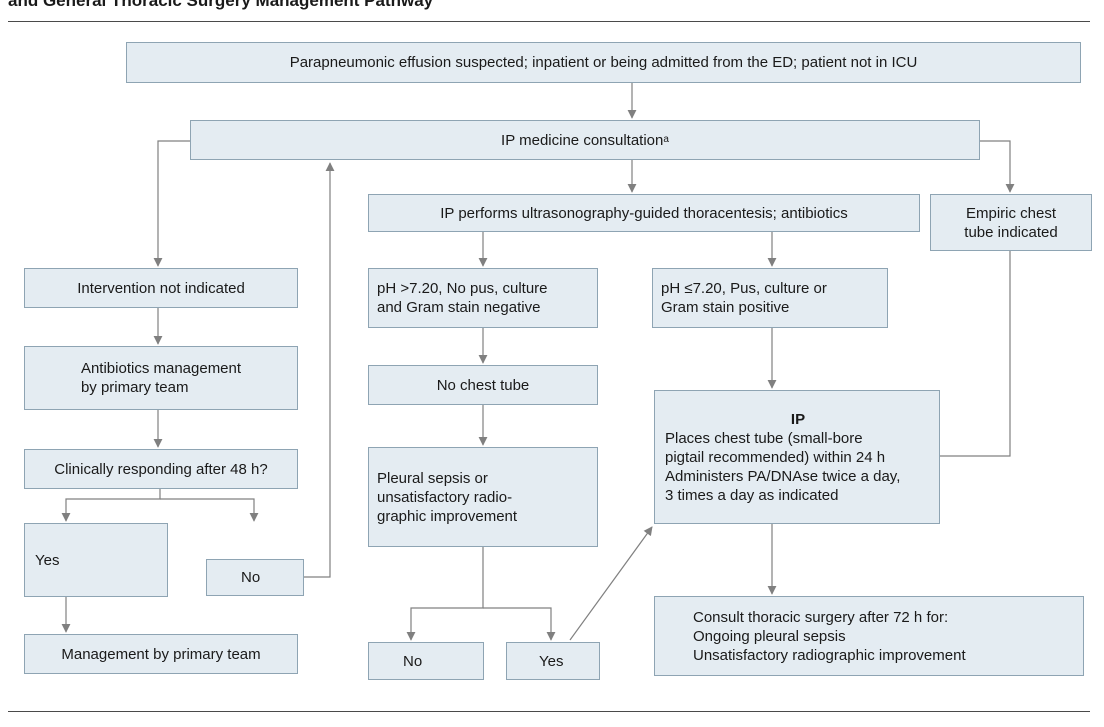 This screenshot has width=1104, height=727. I want to click on node-antibiotics-management: Antibiotics management by primary team, so click(161, 378).